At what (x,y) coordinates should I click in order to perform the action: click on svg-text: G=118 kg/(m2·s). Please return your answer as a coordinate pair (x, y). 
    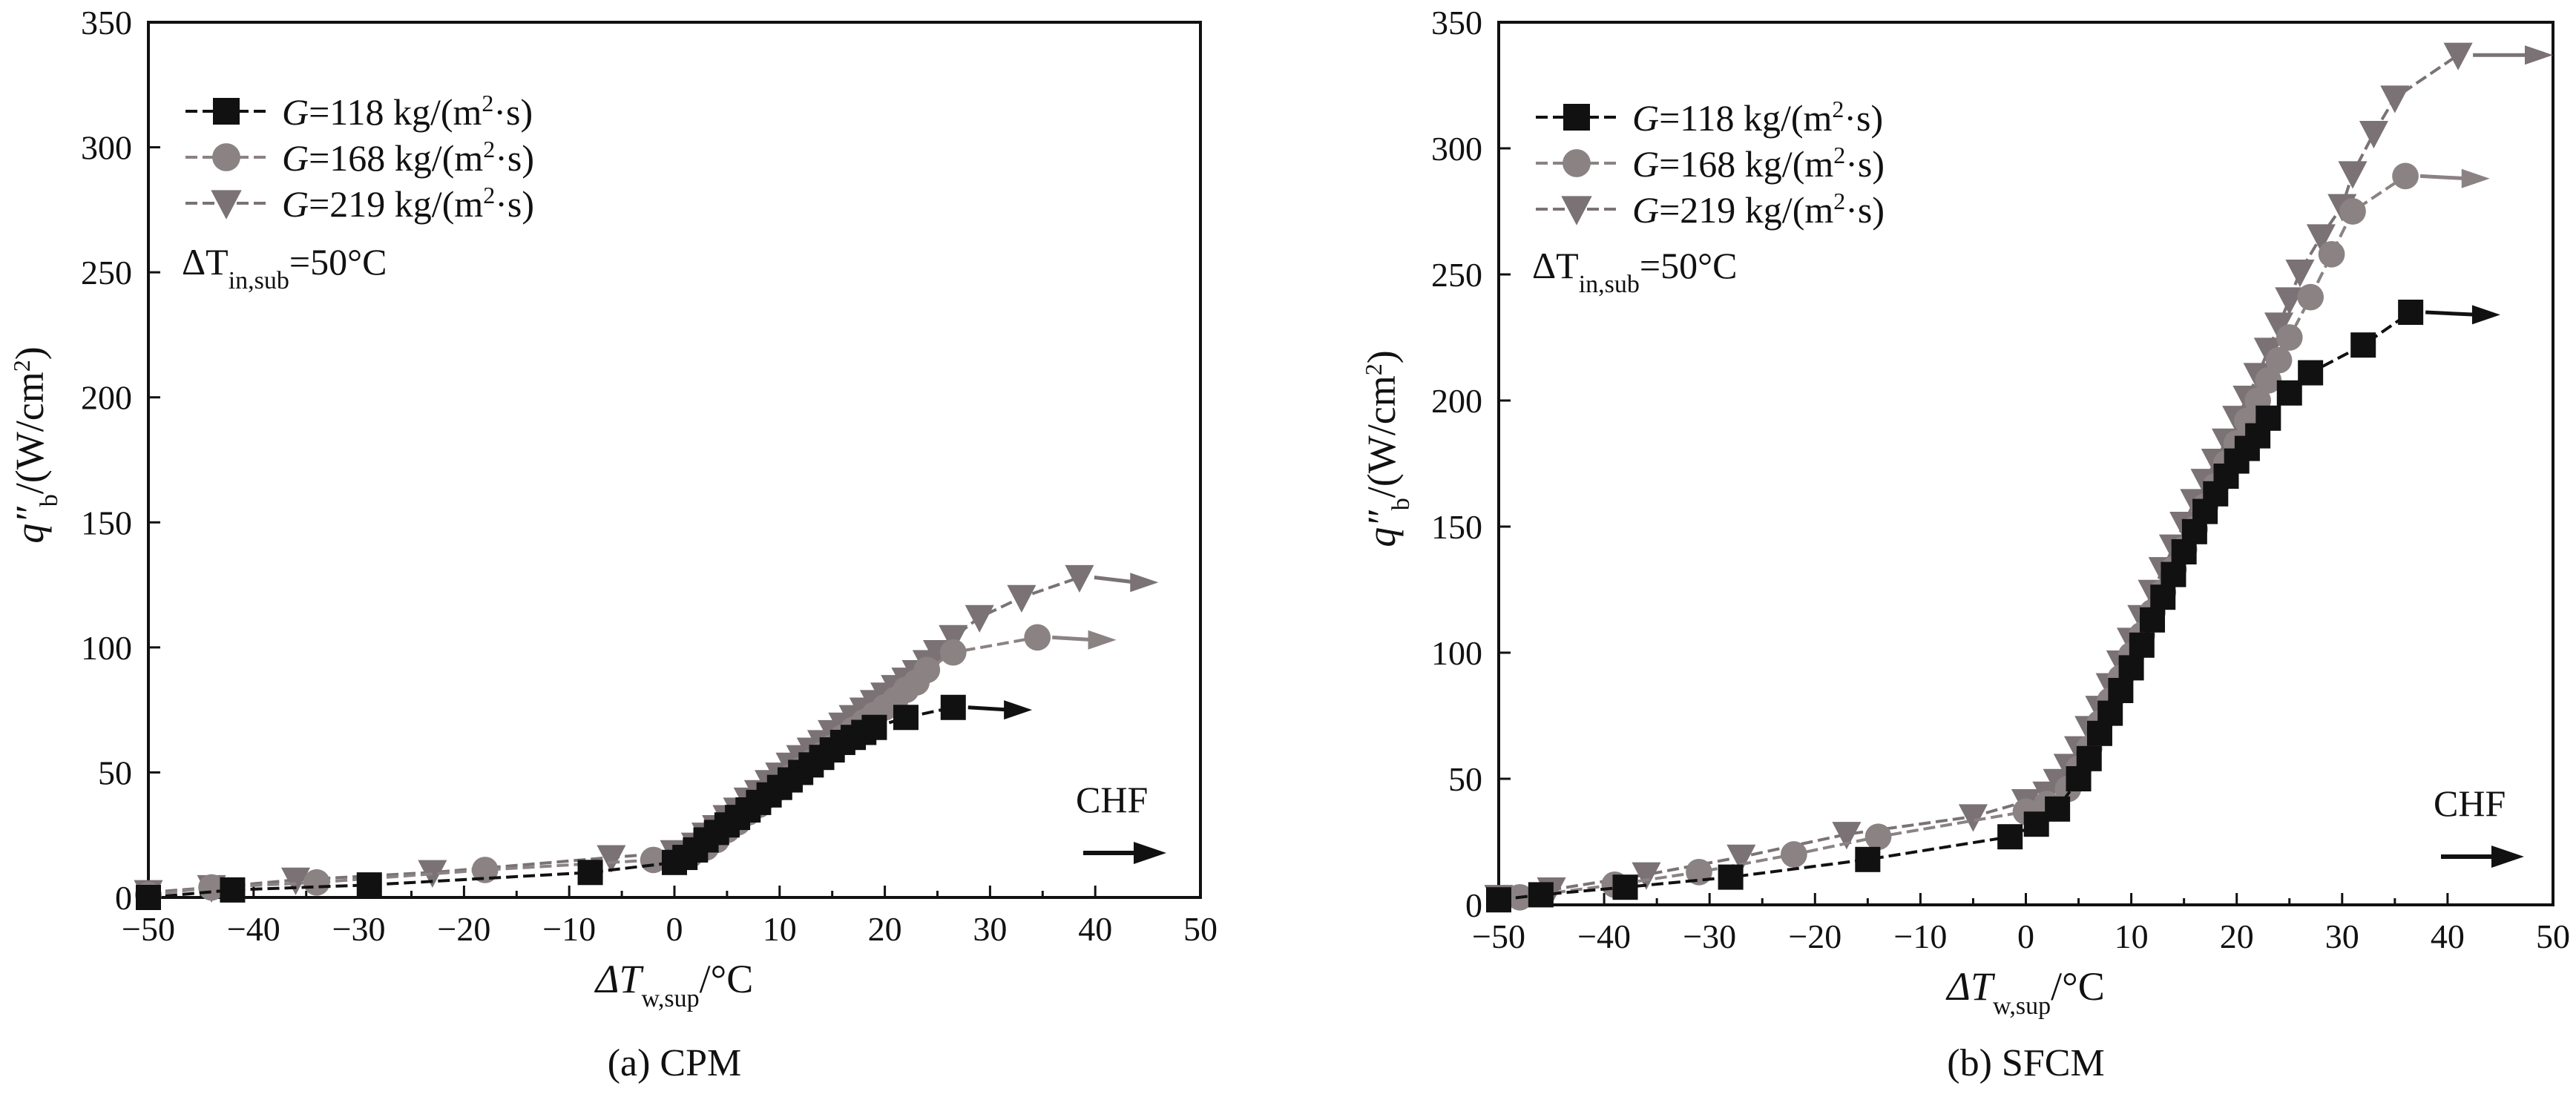
    Looking at the image, I should click on (1757, 117).